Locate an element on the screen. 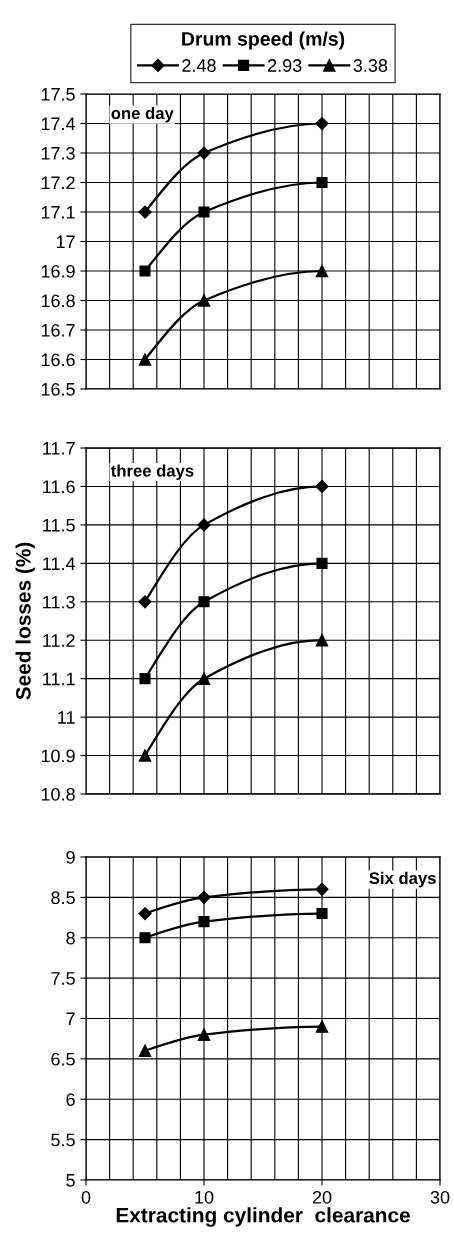  y-tick-label: 10.8 is located at coordinates (58, 794).